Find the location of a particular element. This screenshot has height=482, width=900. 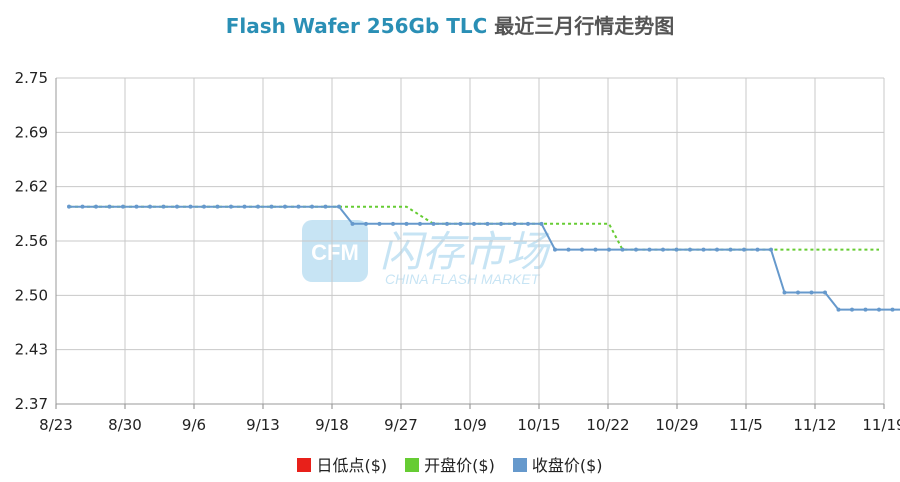

legend-item: 开盘价($) is located at coordinates (450, 464).